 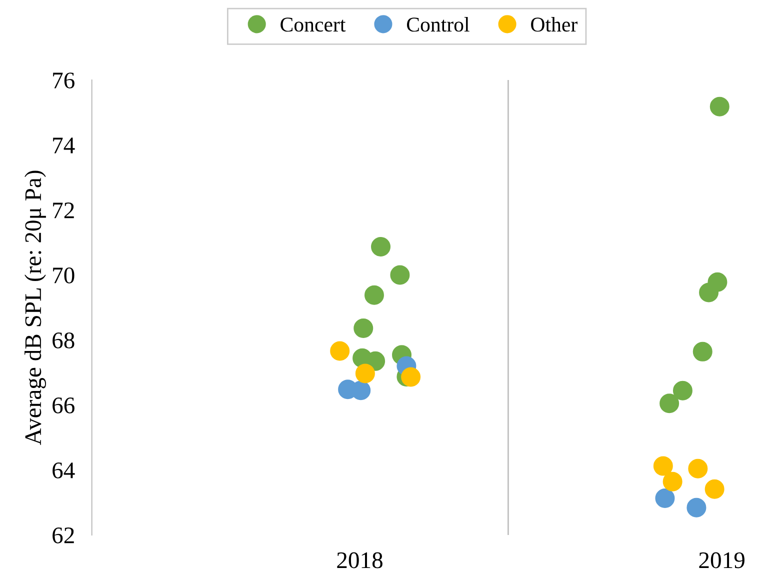 I want to click on x-tick-label: 2019, so click(x=721, y=560).